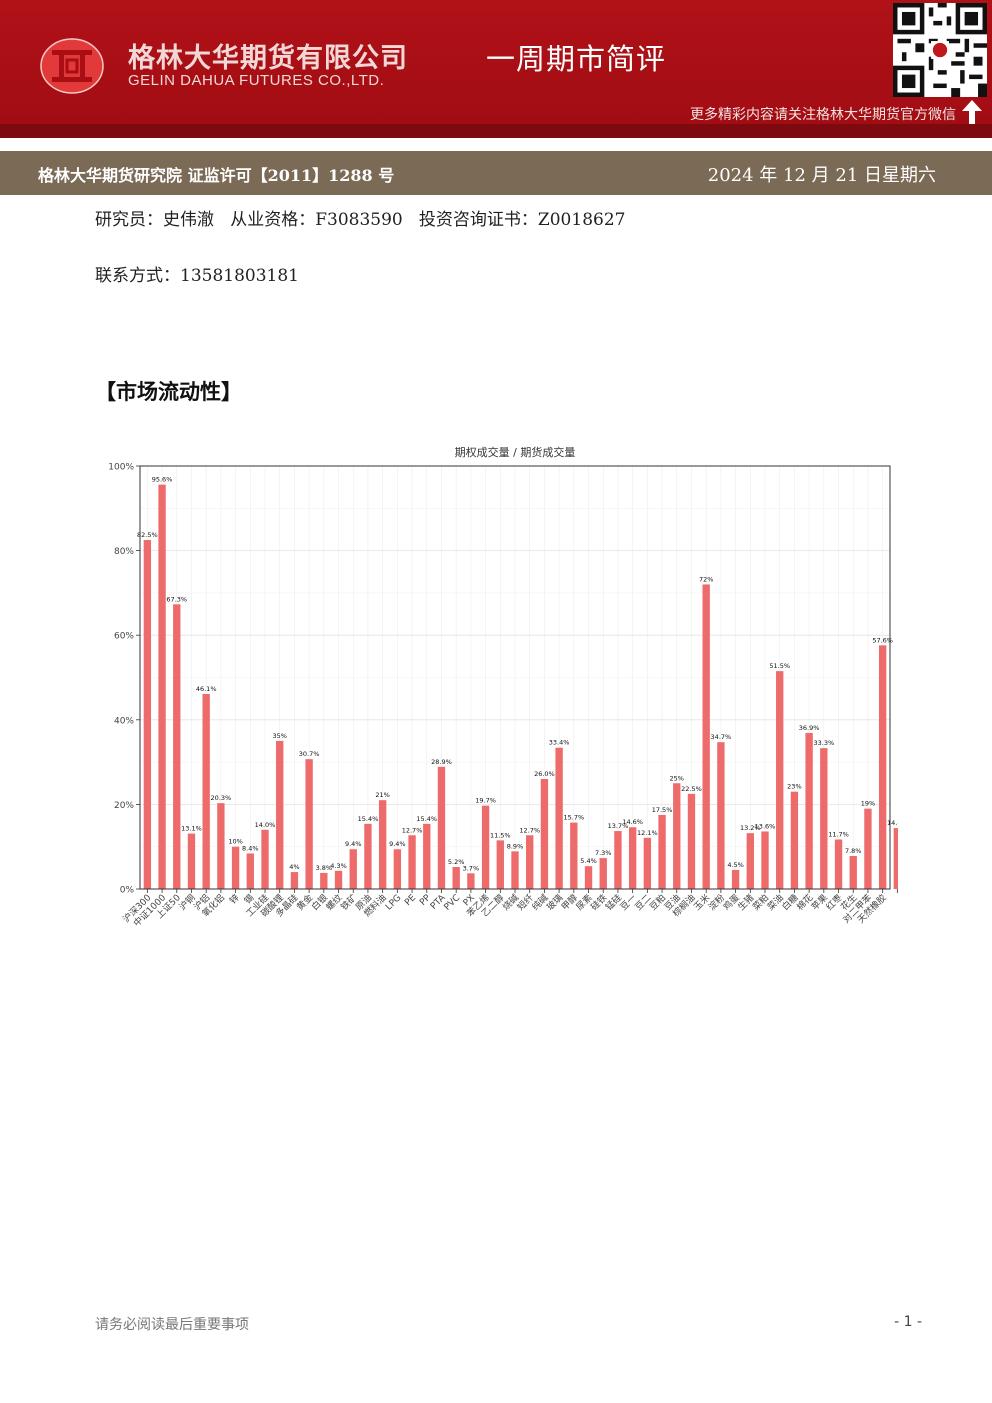 Image resolution: width=992 pixels, height=1403 pixels. What do you see at coordinates (382, 795) in the screenshot?
I see `bar-value-label: 21%` at bounding box center [382, 795].